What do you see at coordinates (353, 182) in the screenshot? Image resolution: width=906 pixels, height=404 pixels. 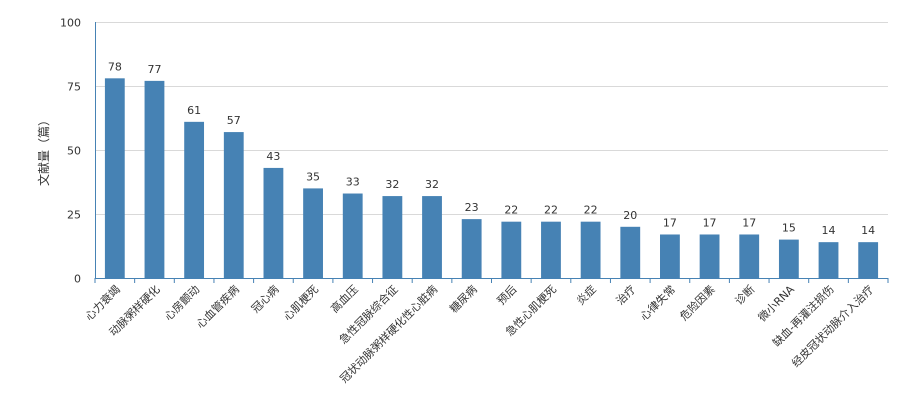 I see `data-label: 33` at bounding box center [353, 182].